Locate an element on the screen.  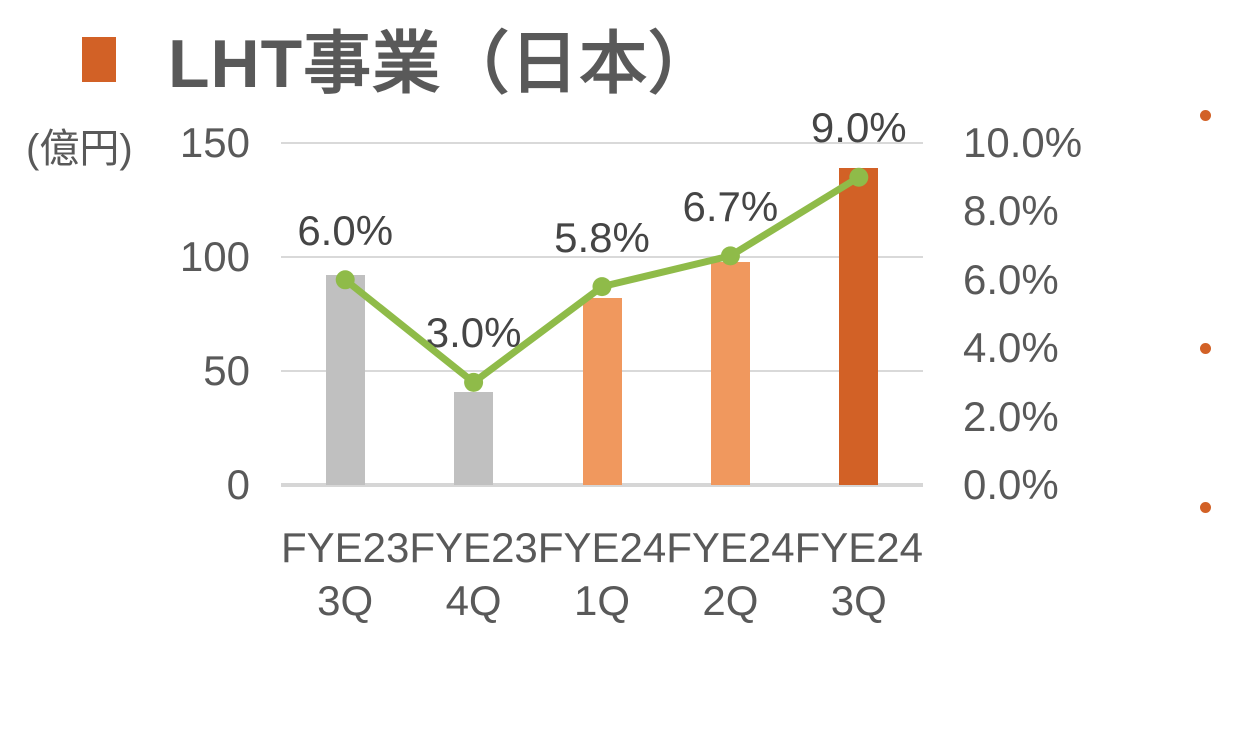
line-point-label: 6.0% is located at coordinates (345, 230).